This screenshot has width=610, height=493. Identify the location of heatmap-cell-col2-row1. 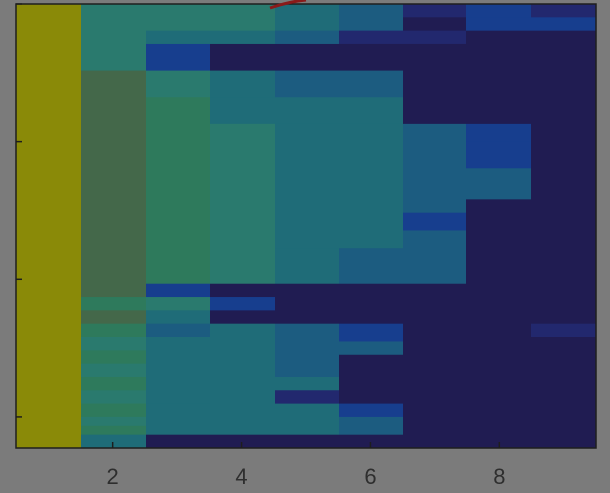
(114, 84).